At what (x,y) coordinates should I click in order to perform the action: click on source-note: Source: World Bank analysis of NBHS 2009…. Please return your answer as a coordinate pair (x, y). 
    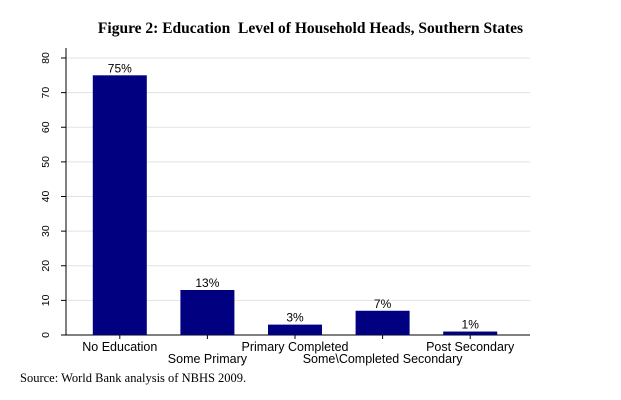
    Looking at the image, I should click on (133, 378).